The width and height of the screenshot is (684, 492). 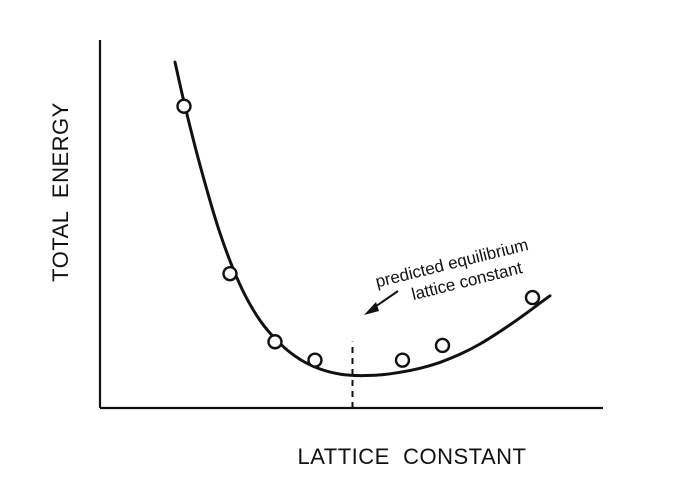 What do you see at coordinates (60, 192) in the screenshot?
I see `y-axis-label: TOTAL ENERGY` at bounding box center [60, 192].